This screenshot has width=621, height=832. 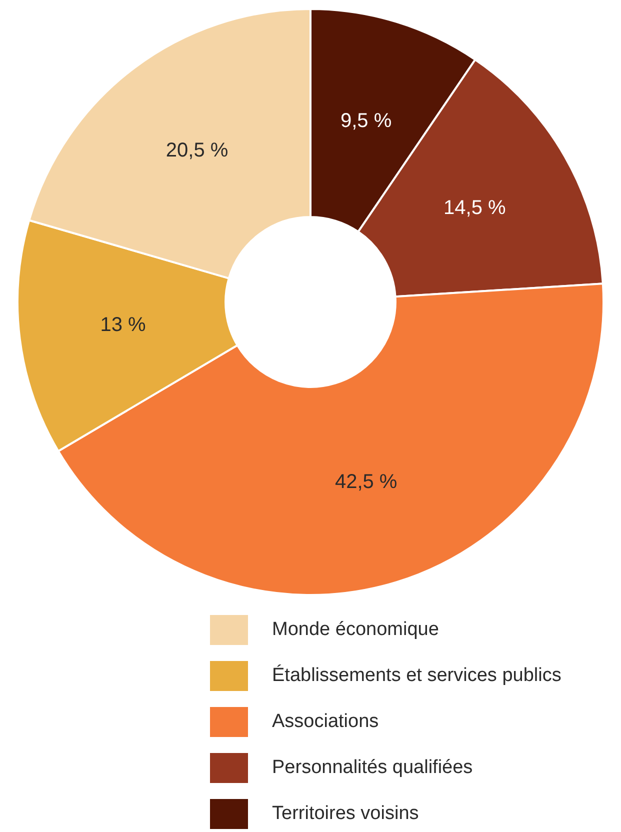 What do you see at coordinates (197, 150) in the screenshot?
I see `data-label: 20,5 %` at bounding box center [197, 150].